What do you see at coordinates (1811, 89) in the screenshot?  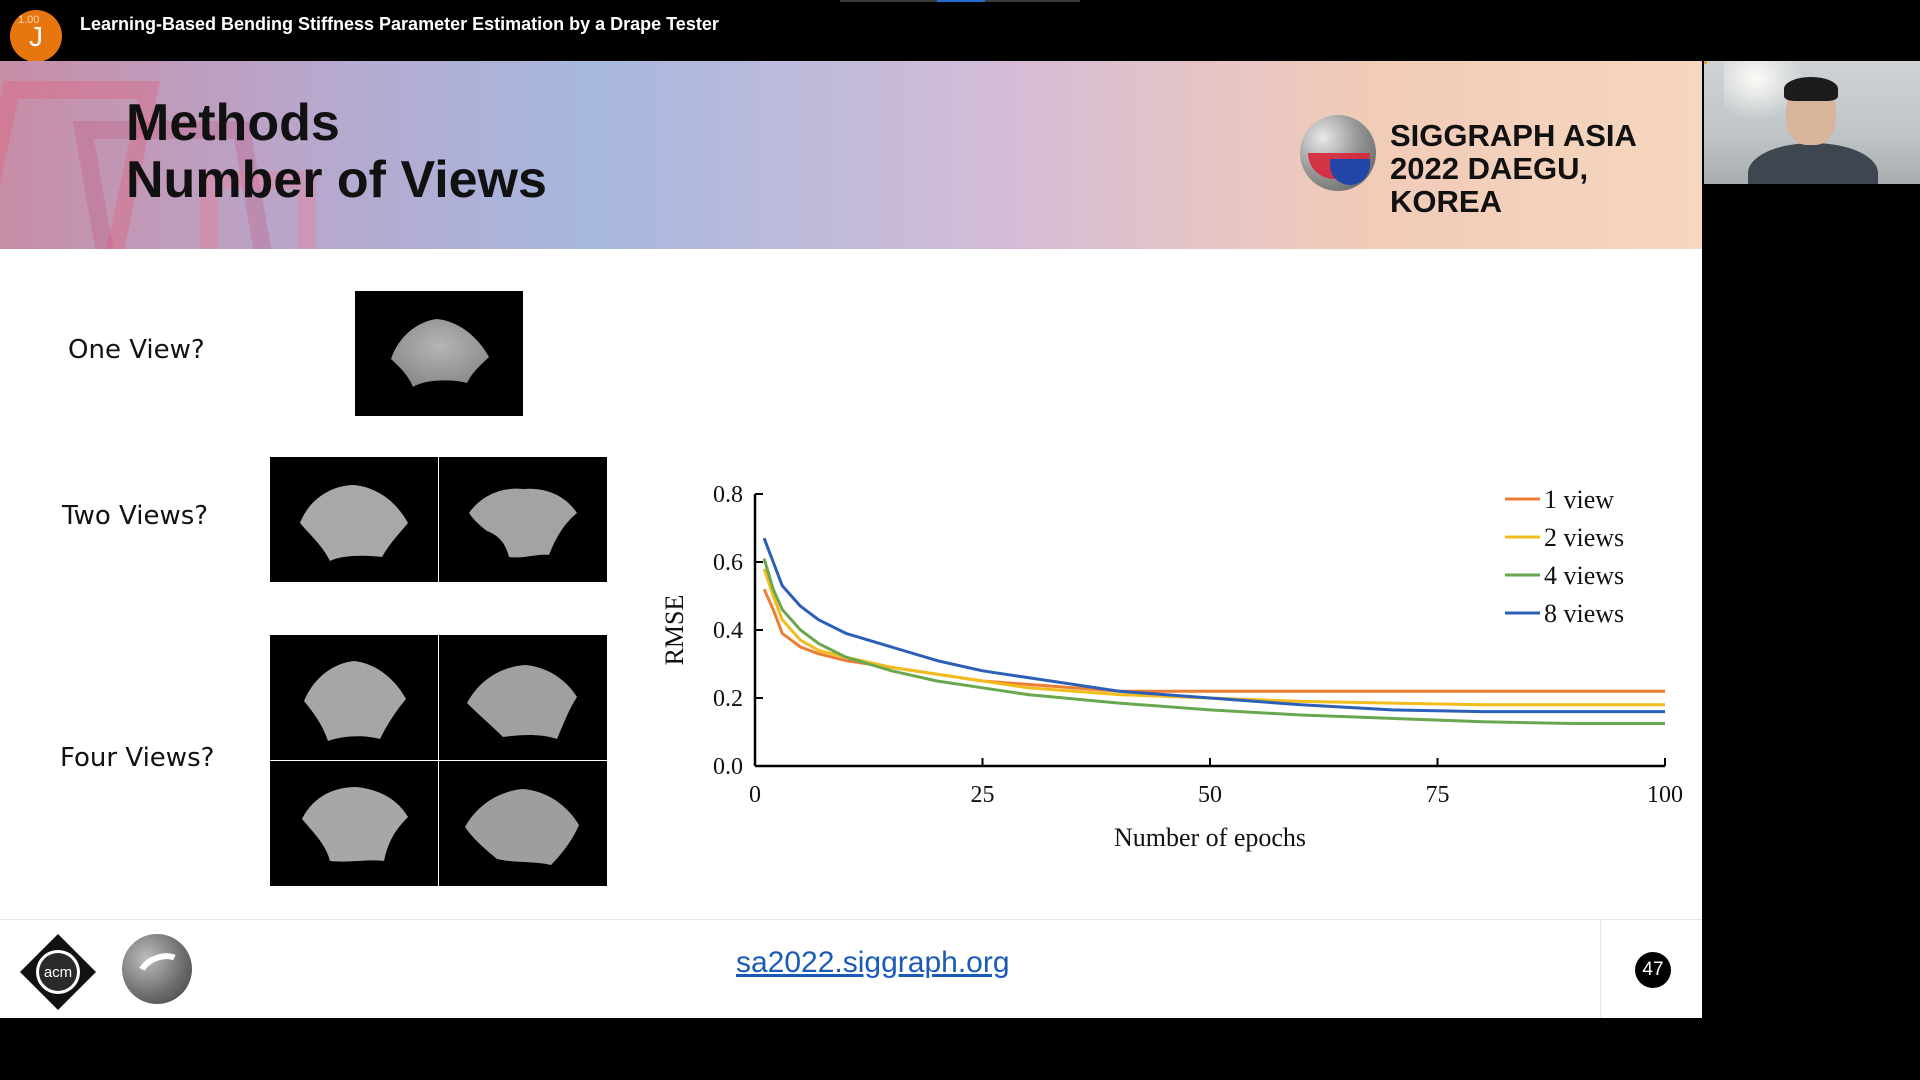 I see `presenter-hair` at bounding box center [1811, 89].